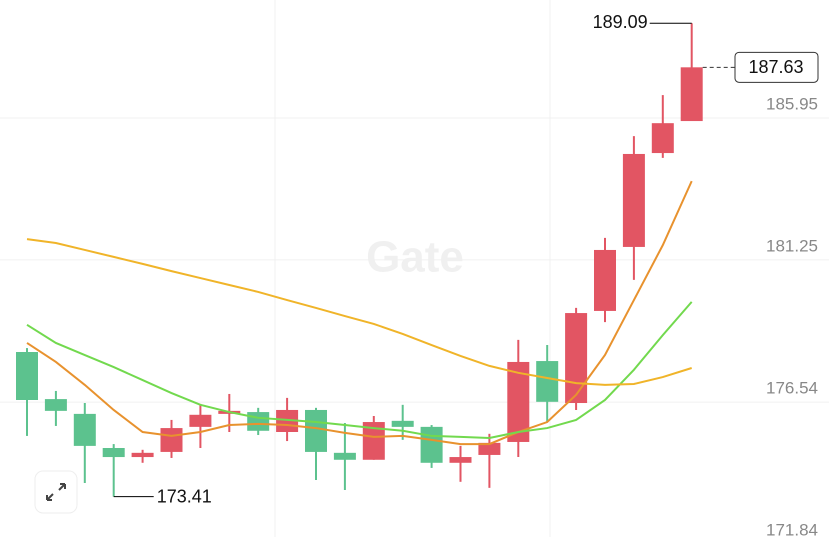 Image resolution: width=829 pixels, height=537 pixels. I want to click on last-price-label: 187.63, so click(775, 67).